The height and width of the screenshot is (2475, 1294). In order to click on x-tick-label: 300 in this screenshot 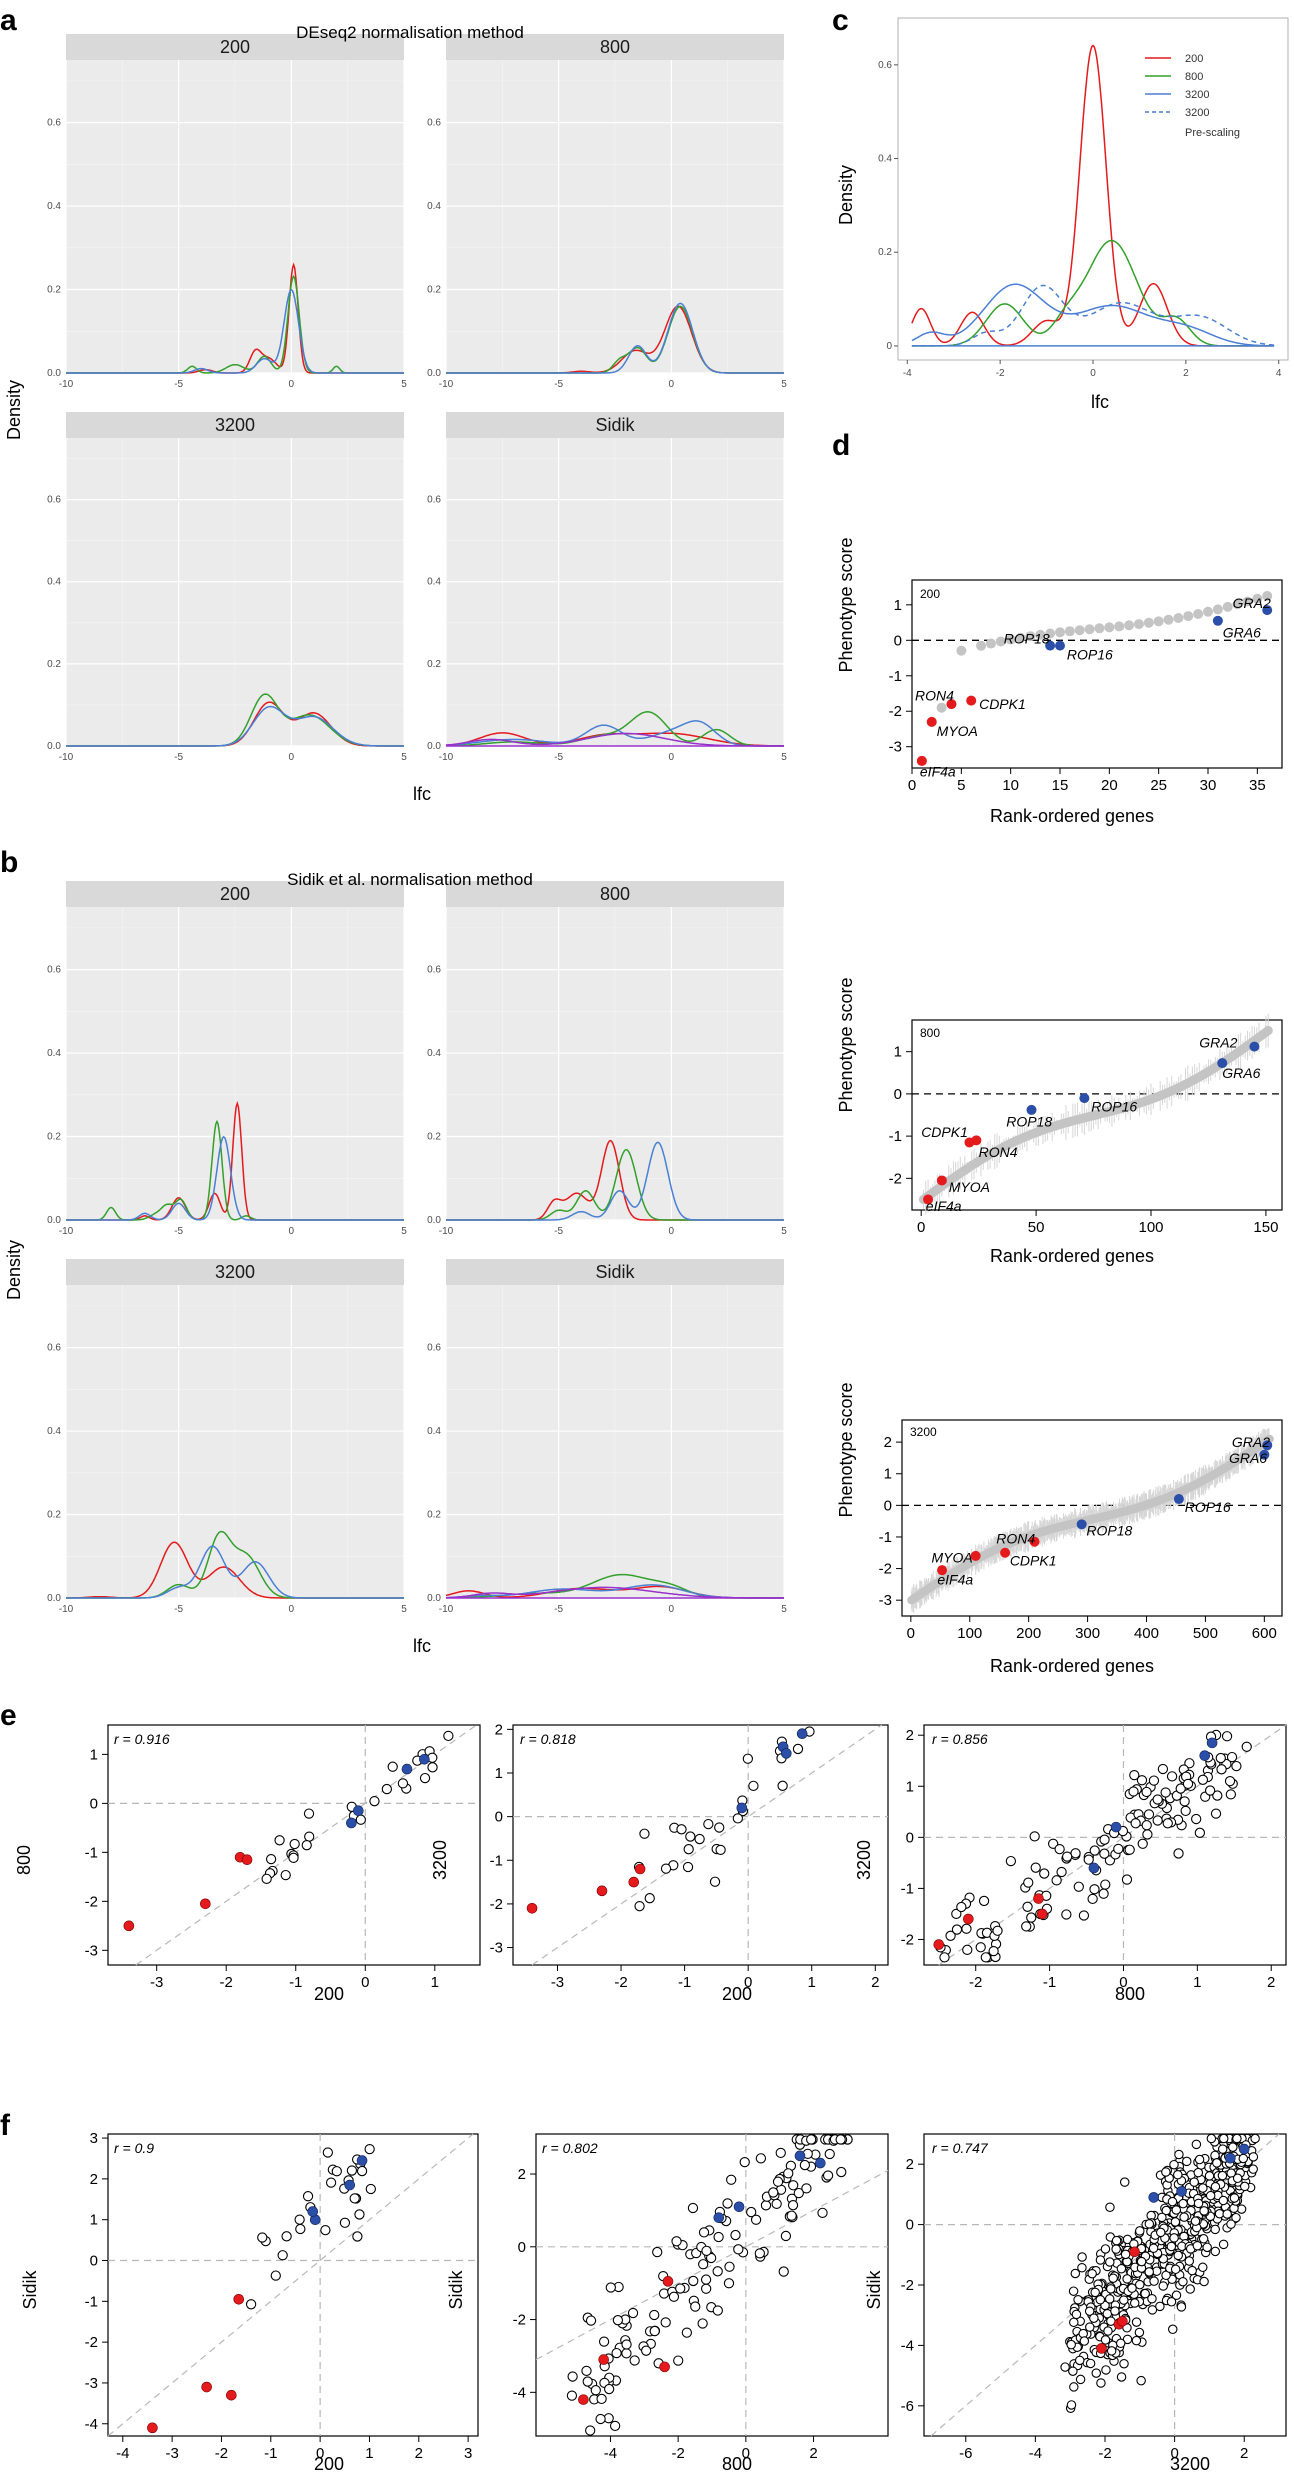, I will do `click(1087, 1633)`.